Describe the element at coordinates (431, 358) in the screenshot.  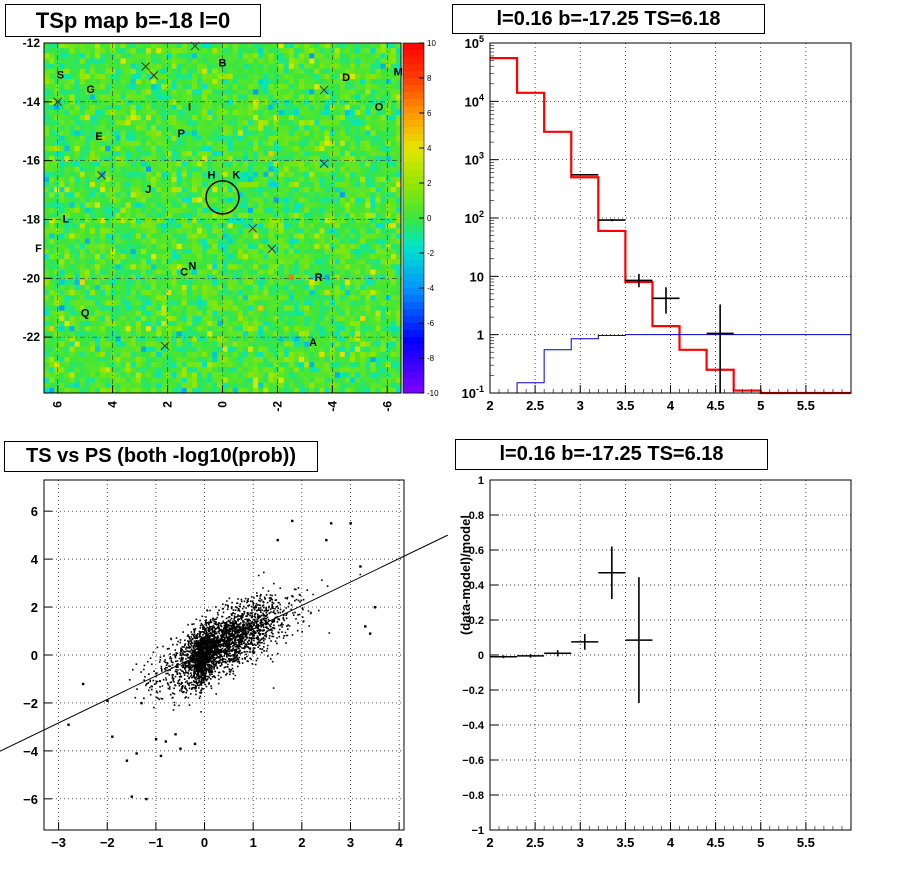
I see `colorbar-tick-label: -8` at that location.